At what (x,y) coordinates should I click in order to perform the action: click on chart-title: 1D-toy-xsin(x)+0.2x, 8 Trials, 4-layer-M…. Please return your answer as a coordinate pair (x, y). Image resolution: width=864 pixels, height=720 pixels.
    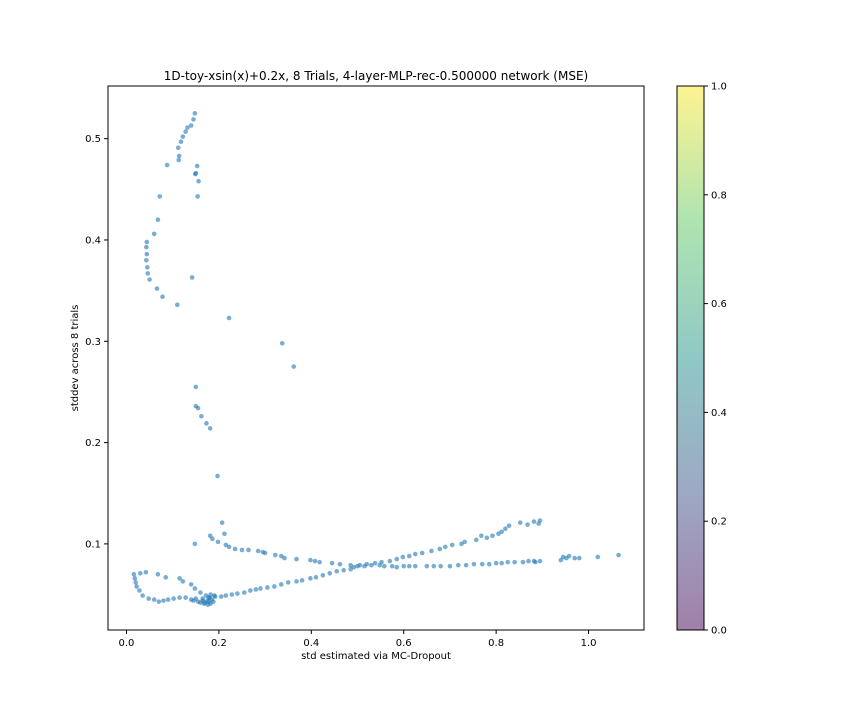
    Looking at the image, I should click on (376, 76).